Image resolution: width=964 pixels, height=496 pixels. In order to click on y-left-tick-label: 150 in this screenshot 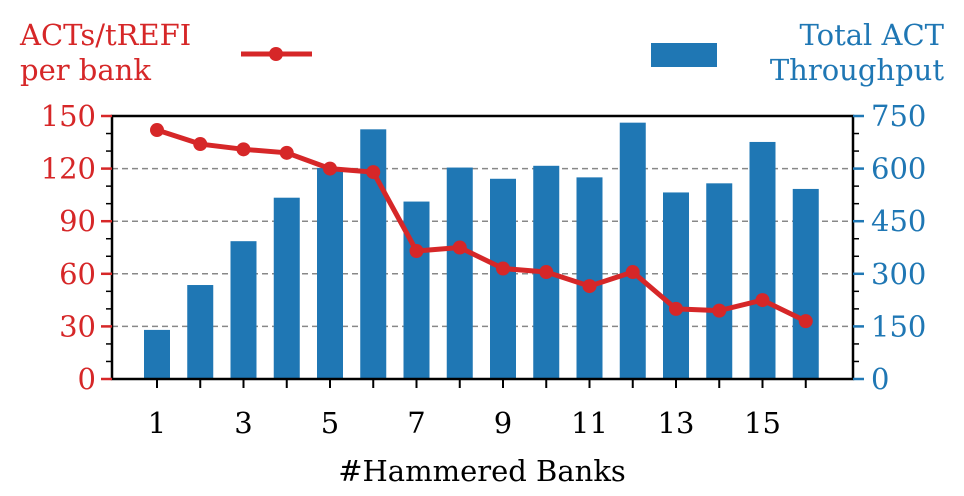, I will do `click(68, 116)`.